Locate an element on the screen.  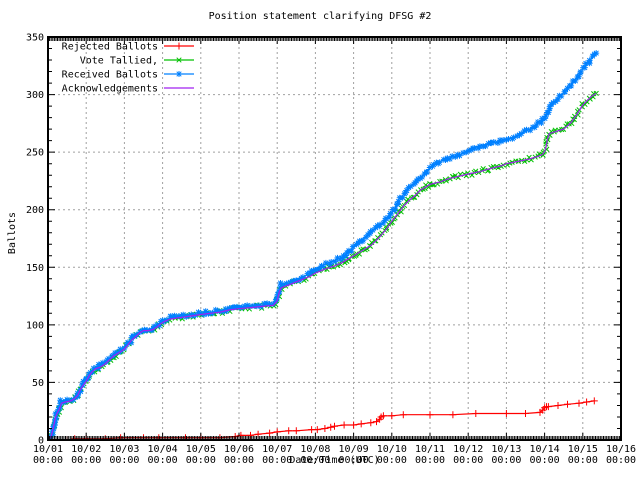
legend-label-rejected: Rejected Ballots is located at coordinates (110, 47).